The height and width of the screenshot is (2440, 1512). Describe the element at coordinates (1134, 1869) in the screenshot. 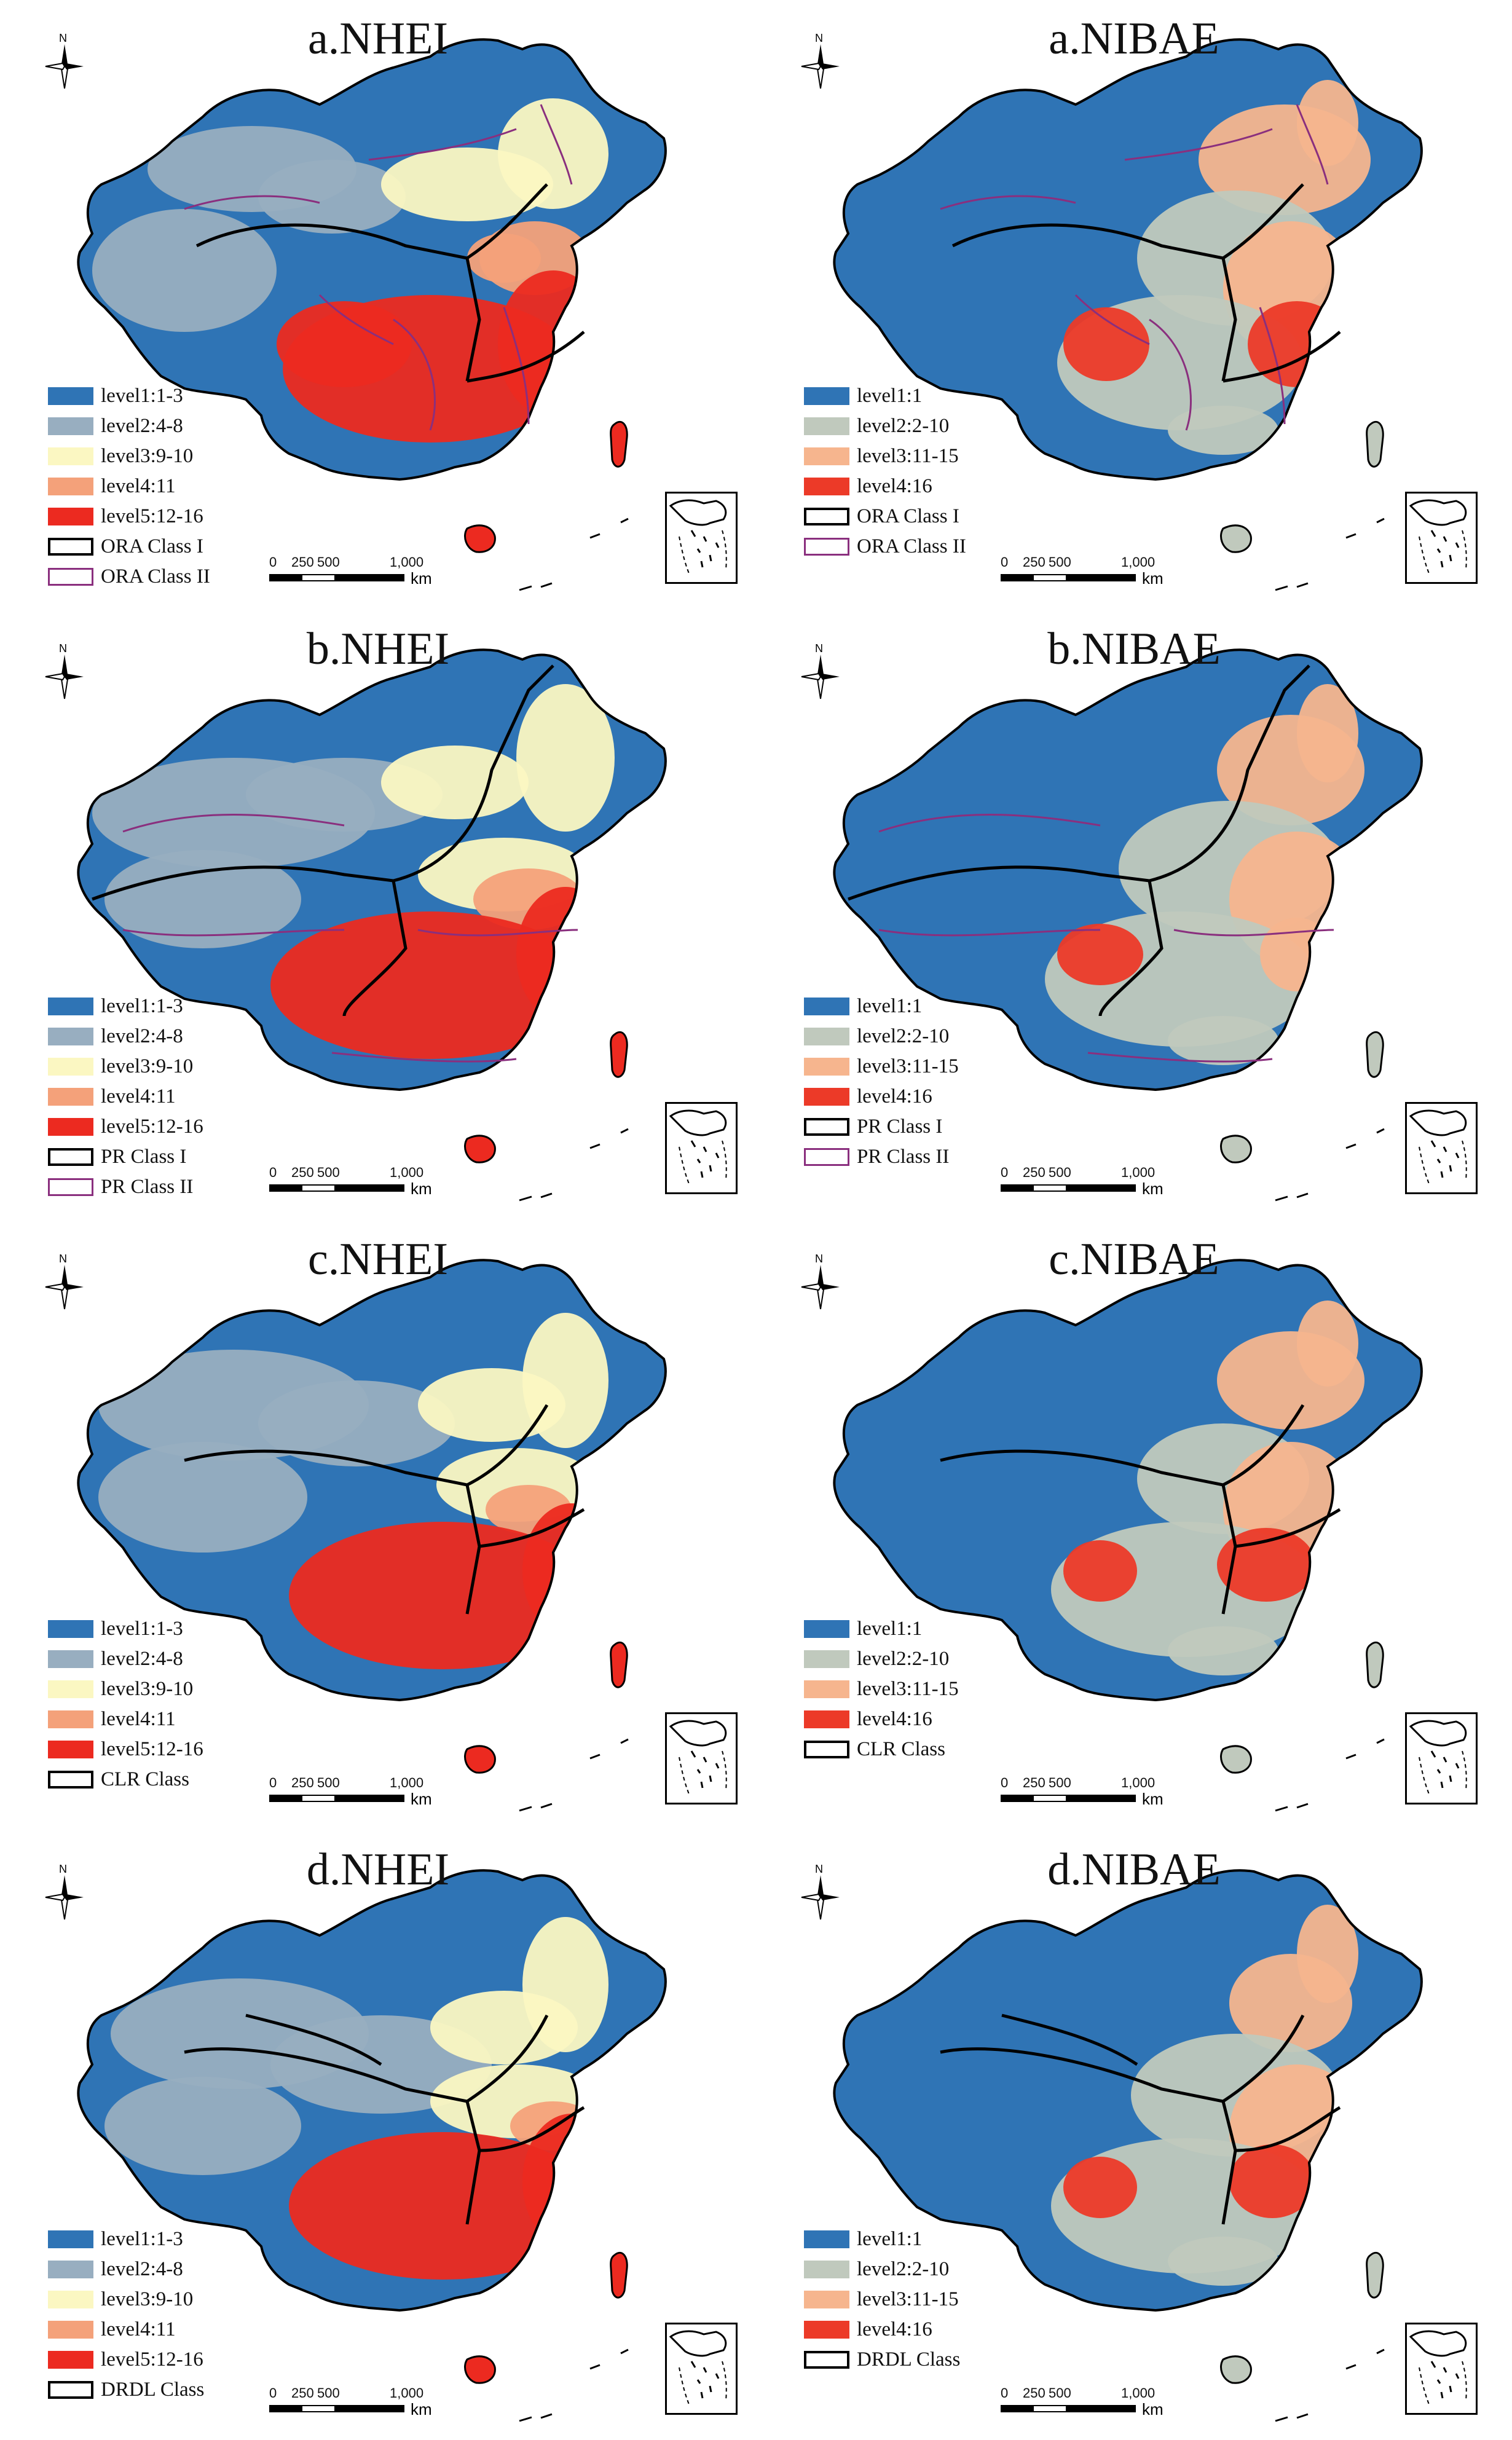

I see `panel-title: d.NIBAE` at that location.